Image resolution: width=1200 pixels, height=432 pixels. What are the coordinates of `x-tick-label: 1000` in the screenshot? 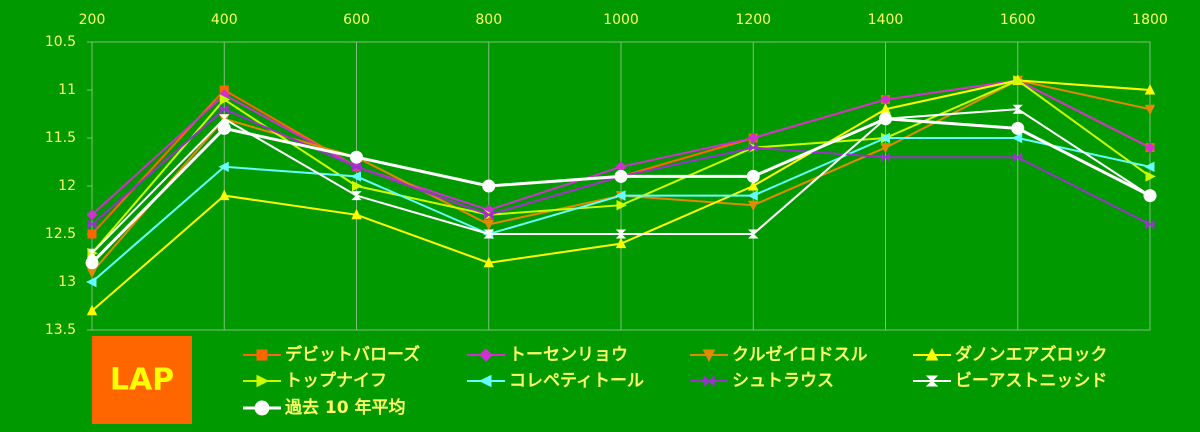 It's located at (621, 20).